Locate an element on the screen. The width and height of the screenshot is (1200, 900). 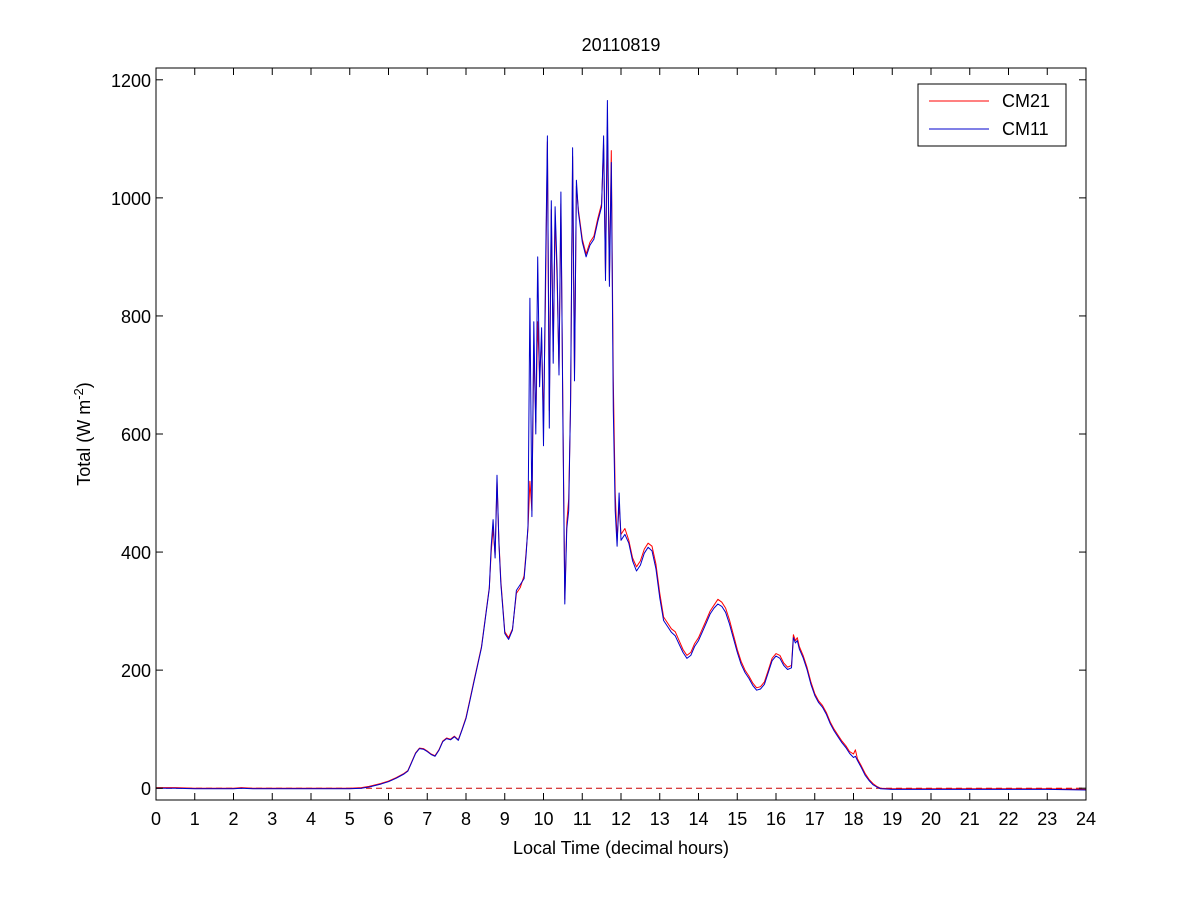
y-tick-label: 400 is located at coordinates (136, 553).